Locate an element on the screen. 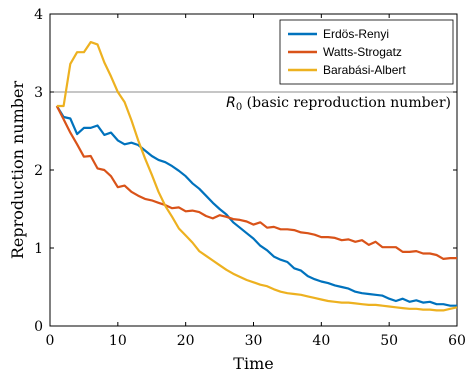 The height and width of the screenshot is (376, 471). legend-label-2: Barabási-Albert is located at coordinates (364, 70).